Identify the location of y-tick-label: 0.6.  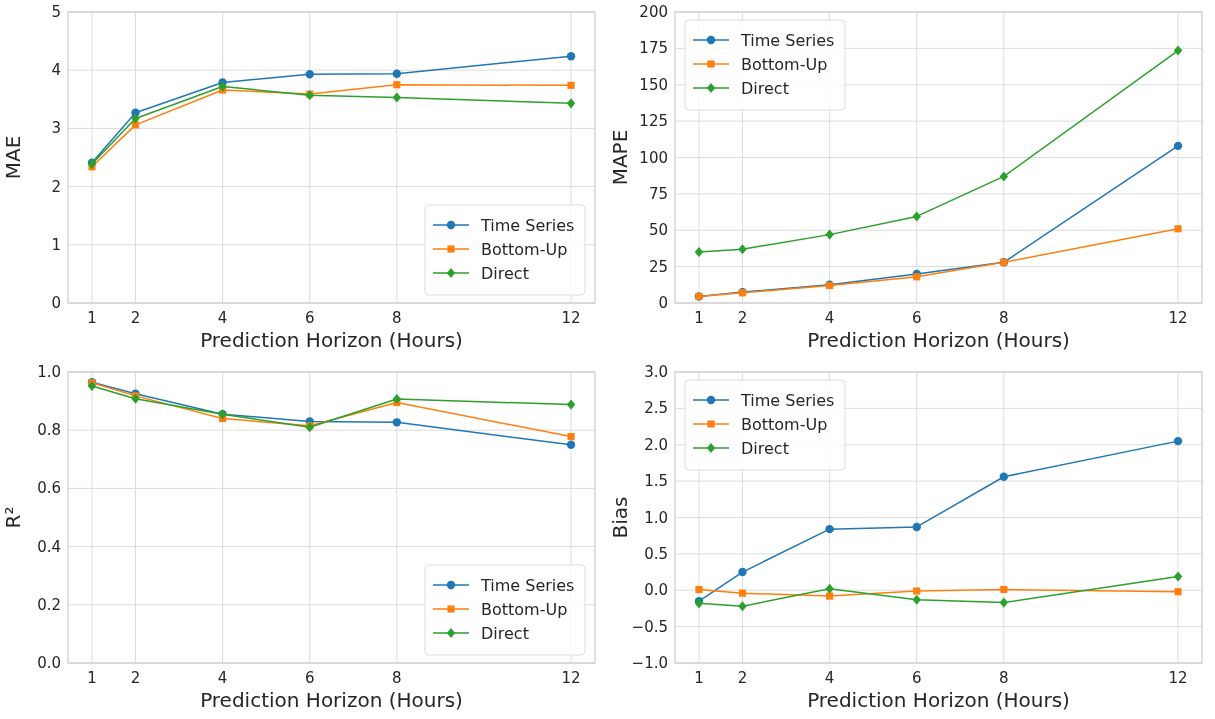
(49, 488).